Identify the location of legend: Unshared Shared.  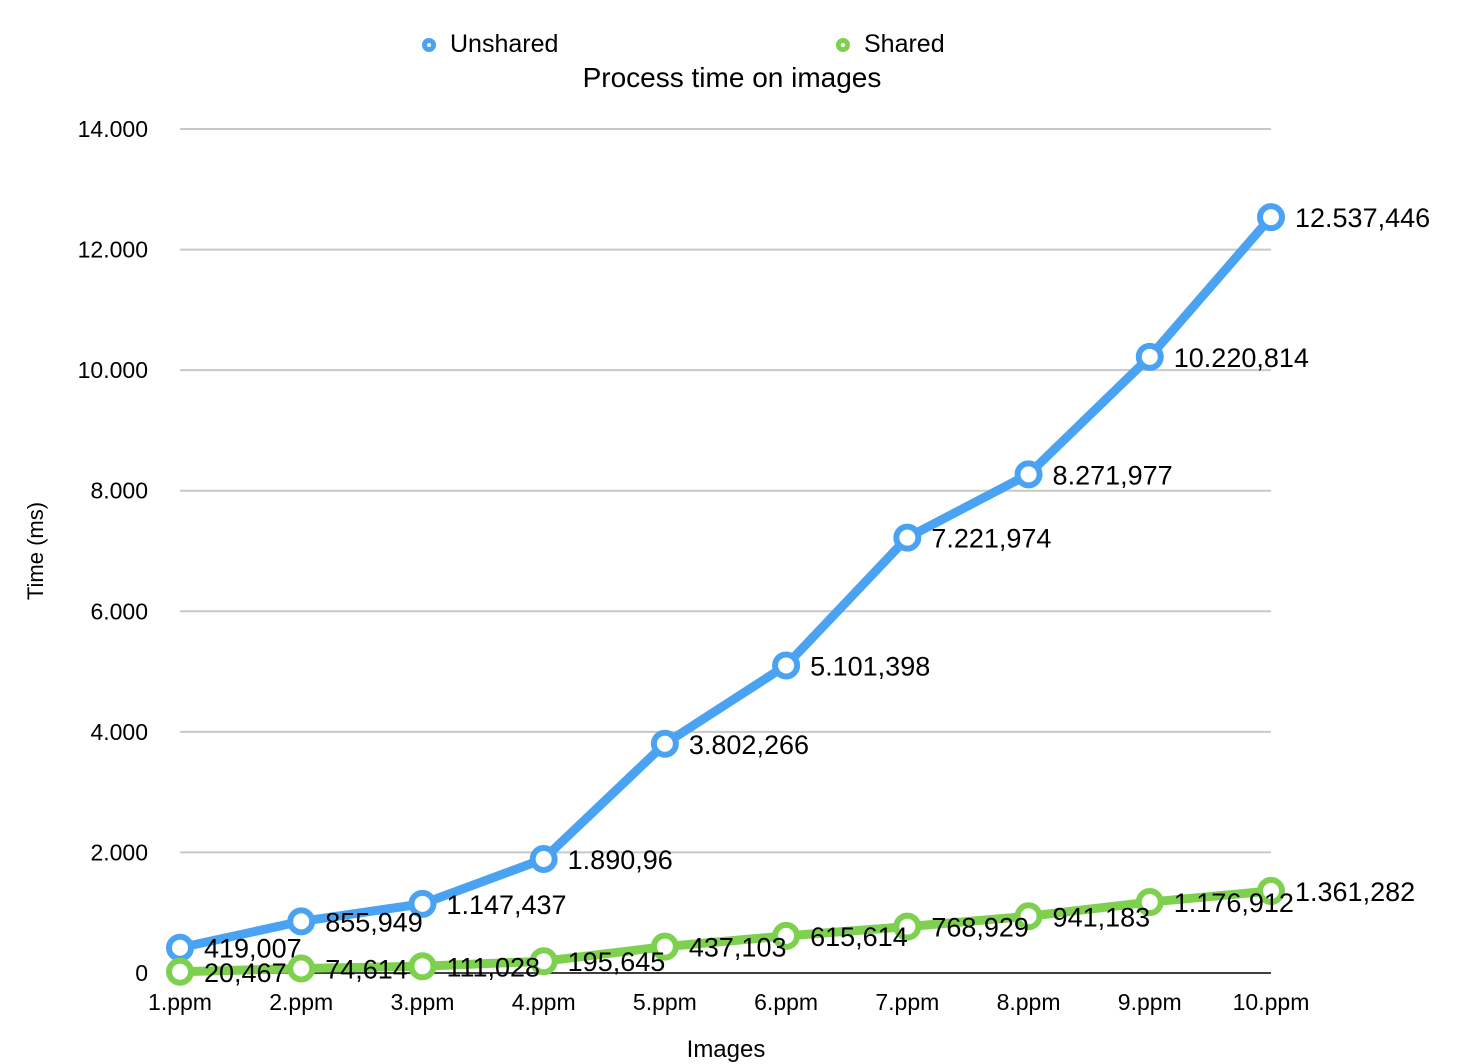
(732, 46).